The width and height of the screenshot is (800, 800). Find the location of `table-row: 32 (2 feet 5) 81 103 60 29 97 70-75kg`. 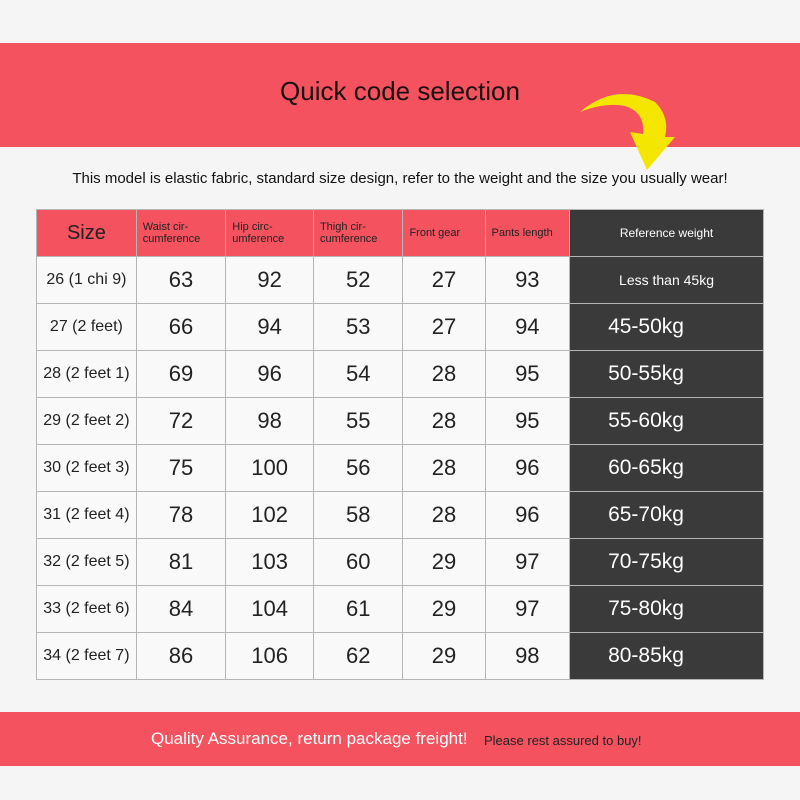

table-row: 32 (2 feet 5) 81 103 60 29 97 70-75kg is located at coordinates (400, 562).